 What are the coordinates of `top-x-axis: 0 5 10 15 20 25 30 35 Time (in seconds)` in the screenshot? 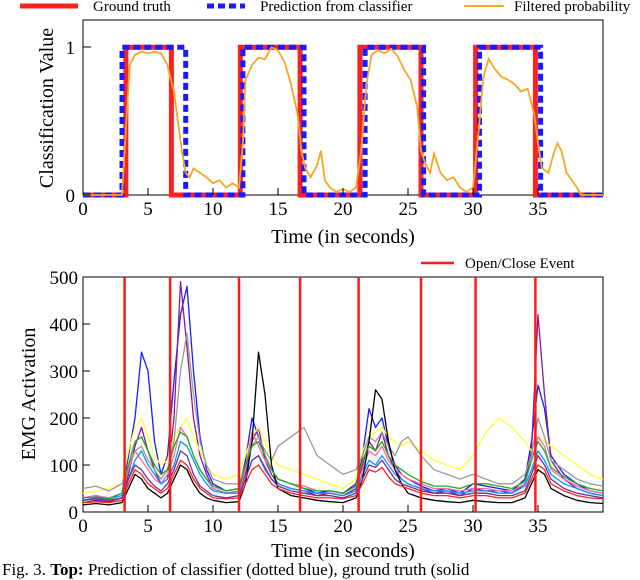 It's located at (313, 218).